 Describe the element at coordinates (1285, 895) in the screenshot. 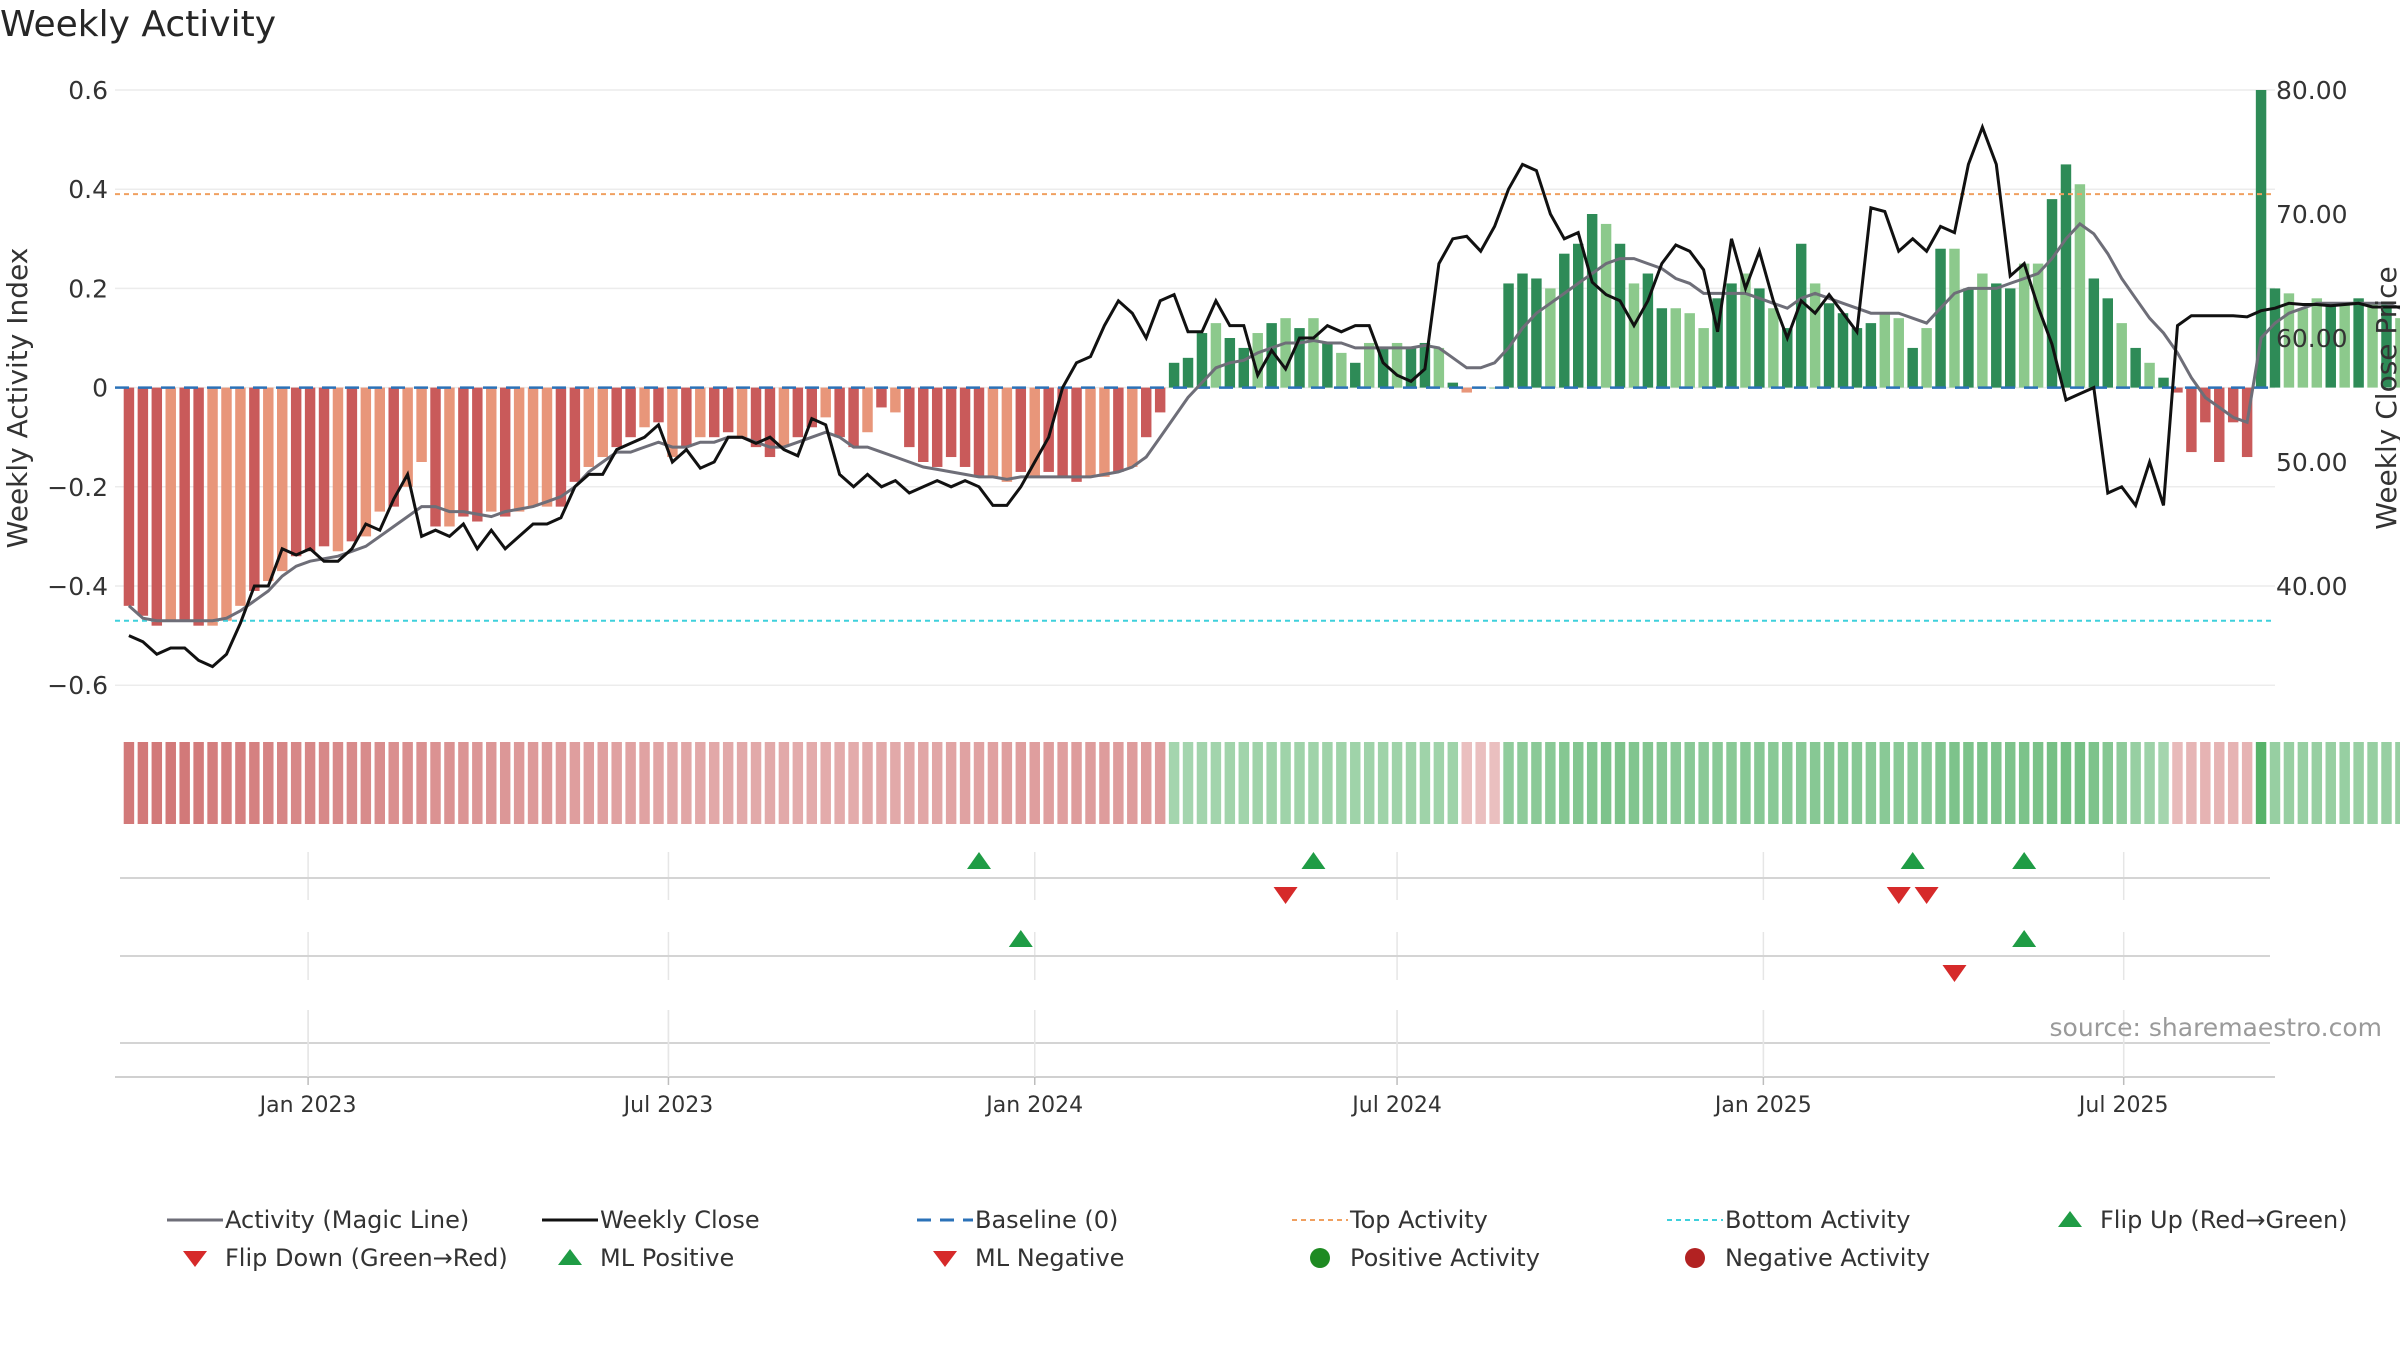

I see `flip-down-marker` at that location.